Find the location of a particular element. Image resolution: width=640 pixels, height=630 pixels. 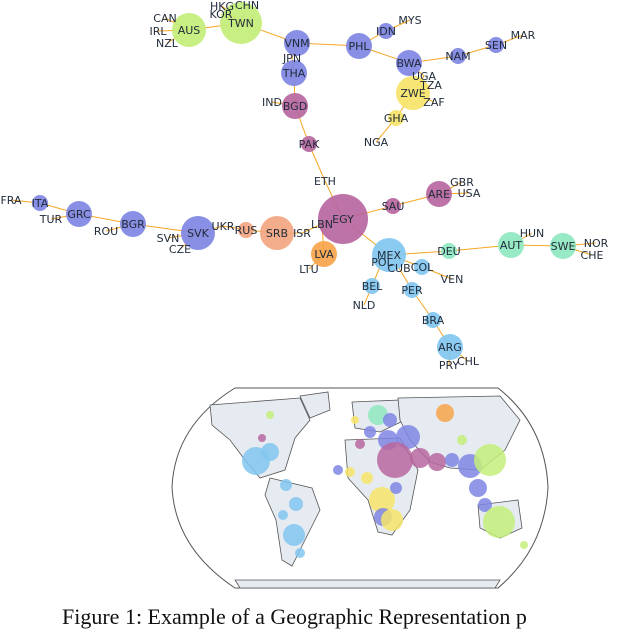

node-label-egy: EGY is located at coordinates (343, 219).